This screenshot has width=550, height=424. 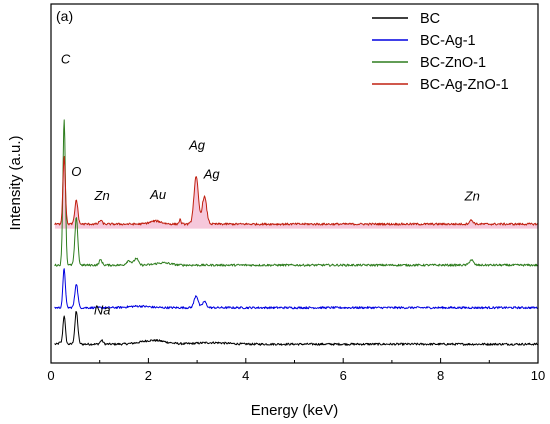 I want to click on legend-label-3: BC-Ag-ZnO-1, so click(x=464, y=85).